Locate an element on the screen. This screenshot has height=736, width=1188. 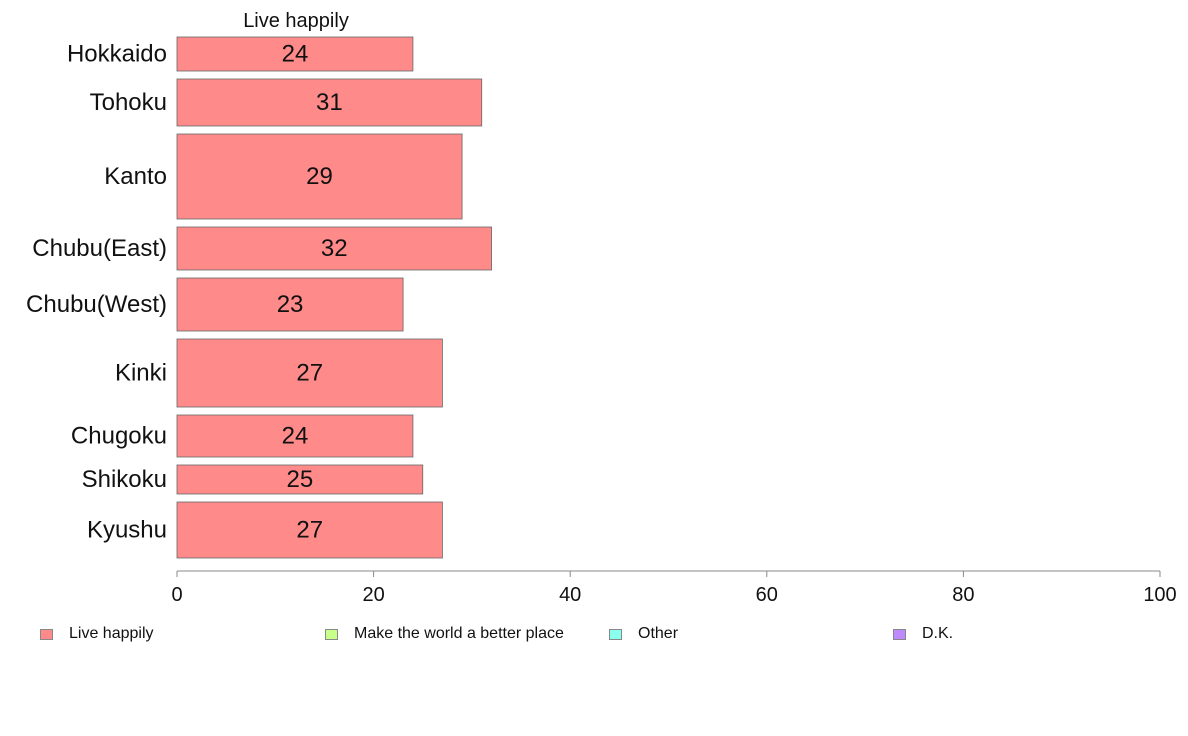
category-label: Hokkaido is located at coordinates (117, 54).